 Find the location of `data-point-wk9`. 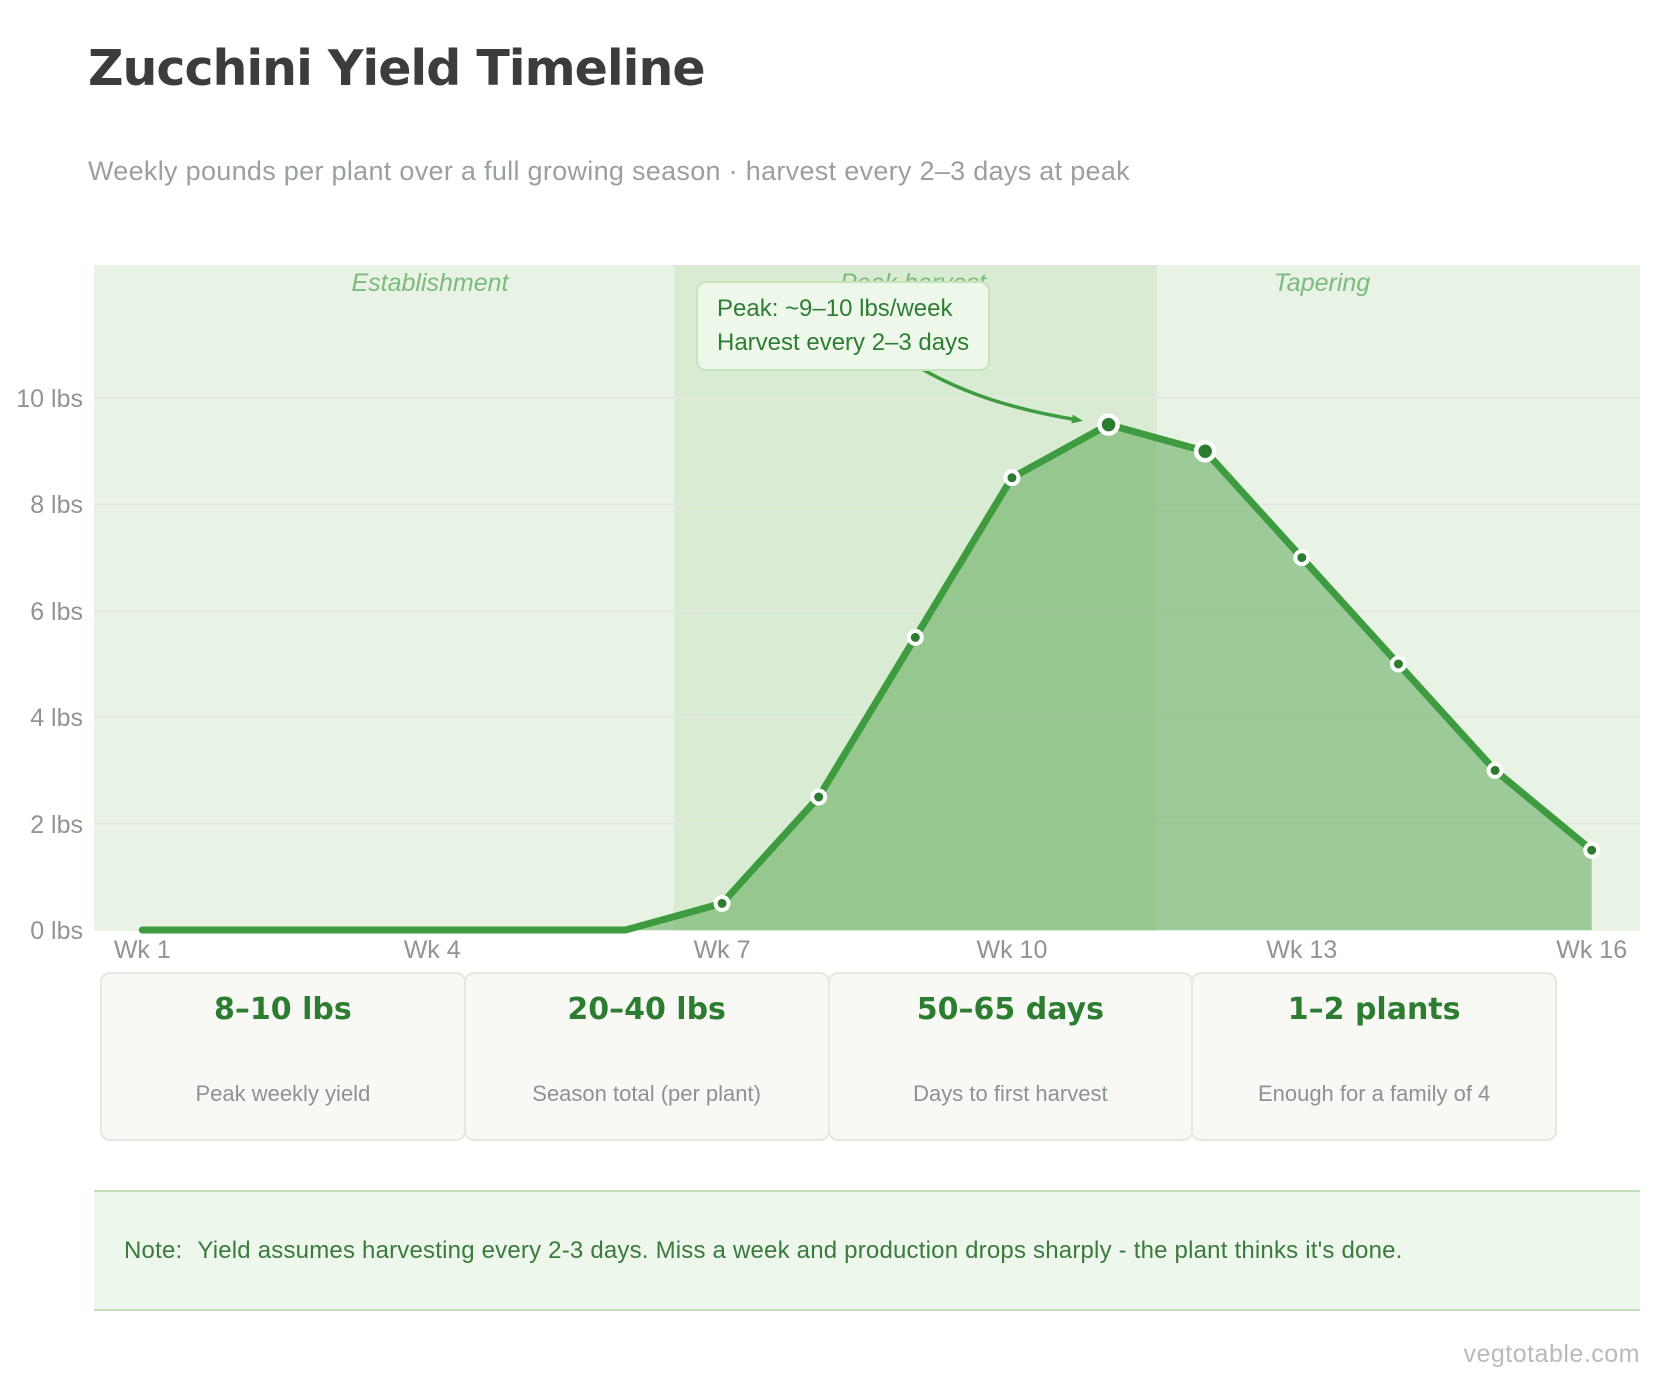

data-point-wk9 is located at coordinates (915, 637).